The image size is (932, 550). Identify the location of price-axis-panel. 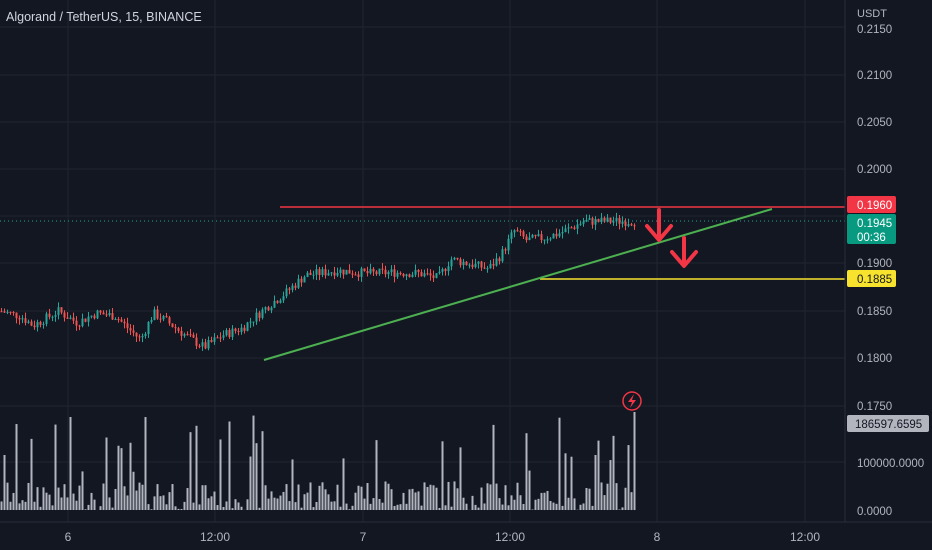
(888, 261).